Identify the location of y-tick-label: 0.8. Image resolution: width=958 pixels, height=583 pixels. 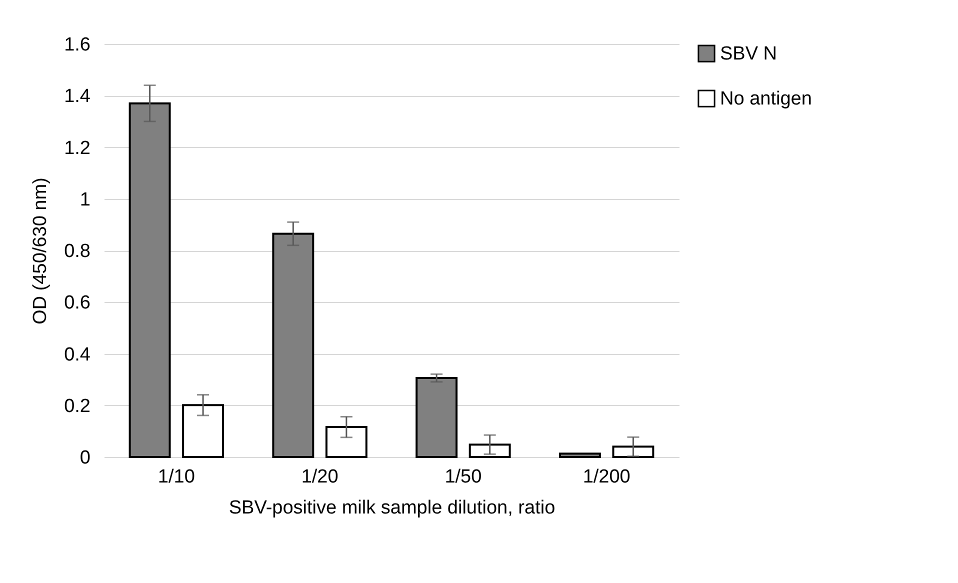
(77, 251).